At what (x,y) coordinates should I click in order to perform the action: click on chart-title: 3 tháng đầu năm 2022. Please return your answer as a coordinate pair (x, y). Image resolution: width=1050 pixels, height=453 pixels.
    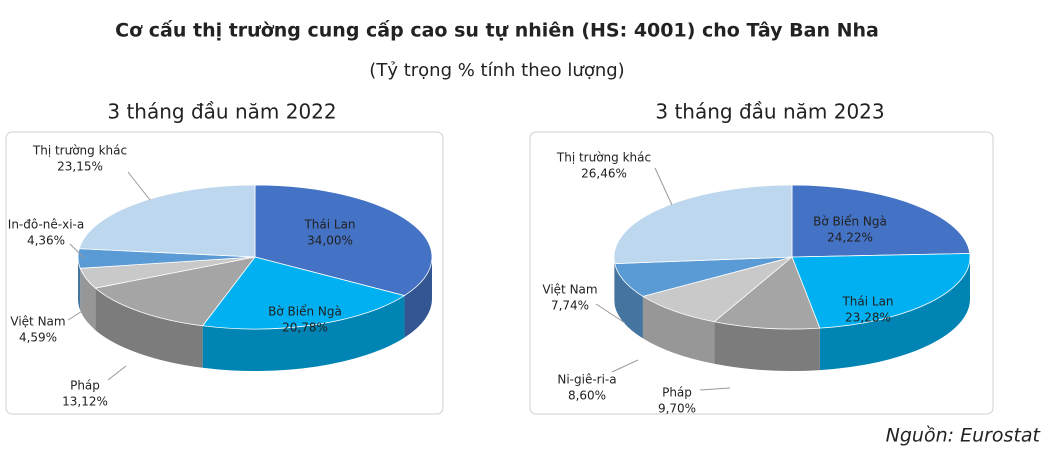
    Looking at the image, I should click on (221, 112).